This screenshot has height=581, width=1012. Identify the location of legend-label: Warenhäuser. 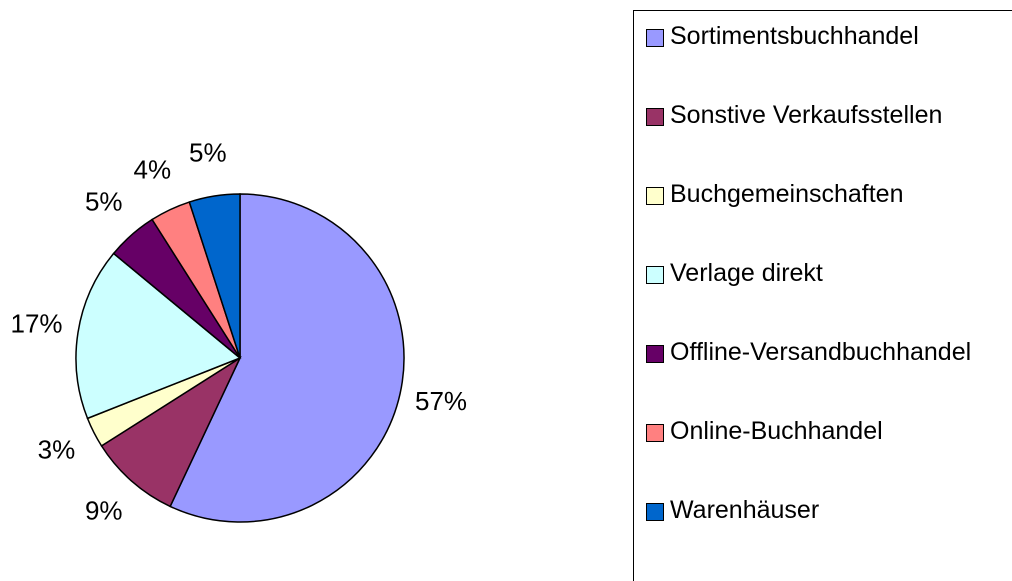
(745, 510).